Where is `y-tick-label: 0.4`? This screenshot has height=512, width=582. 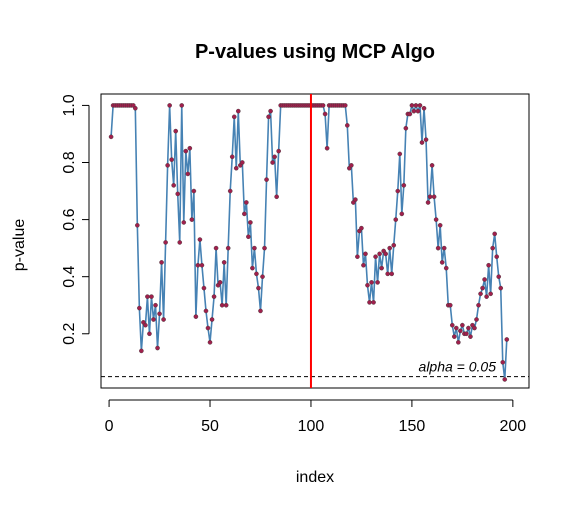 y-tick-label: 0.4 is located at coordinates (69, 276).